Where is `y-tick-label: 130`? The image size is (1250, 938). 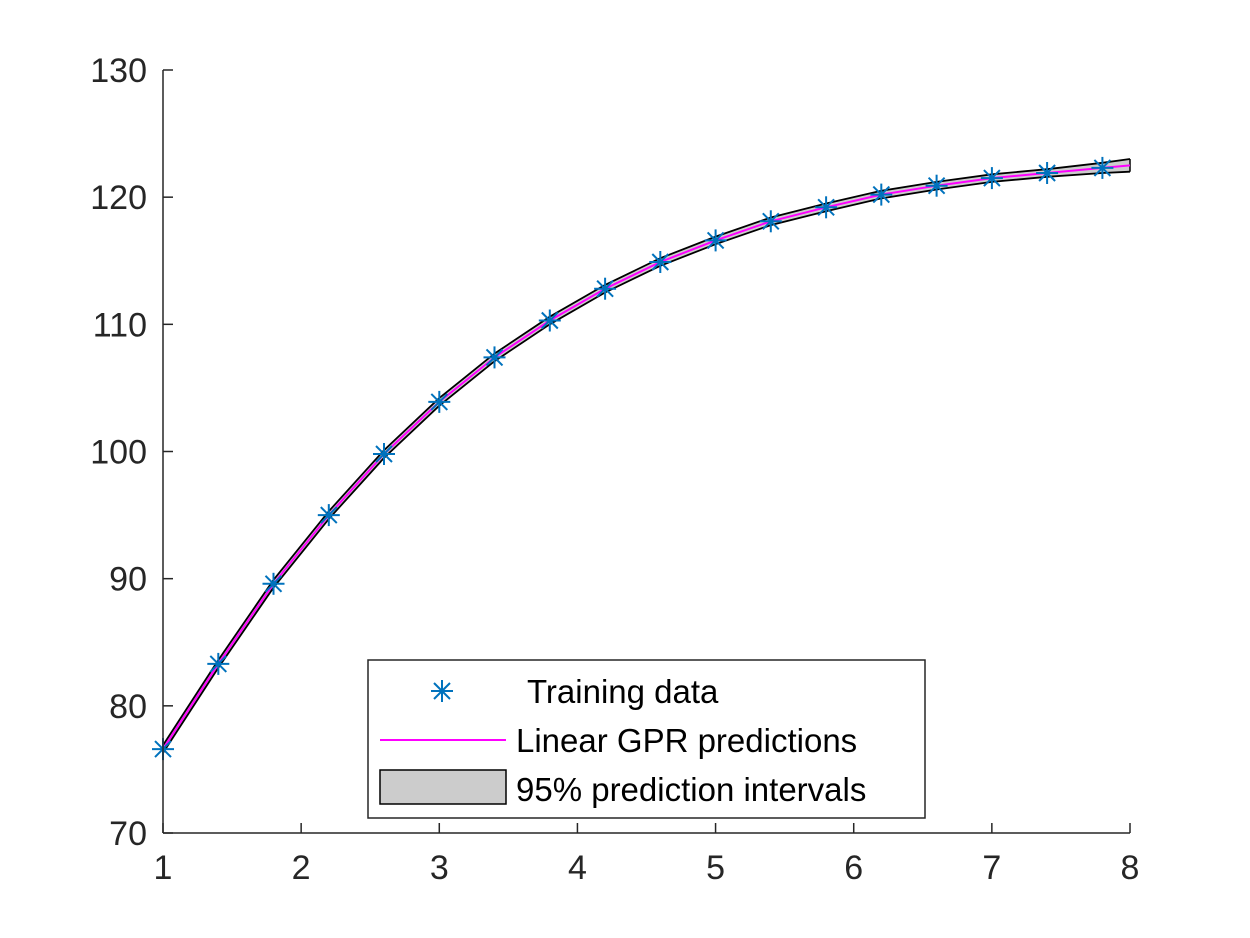
y-tick-label: 130 is located at coordinates (118, 71).